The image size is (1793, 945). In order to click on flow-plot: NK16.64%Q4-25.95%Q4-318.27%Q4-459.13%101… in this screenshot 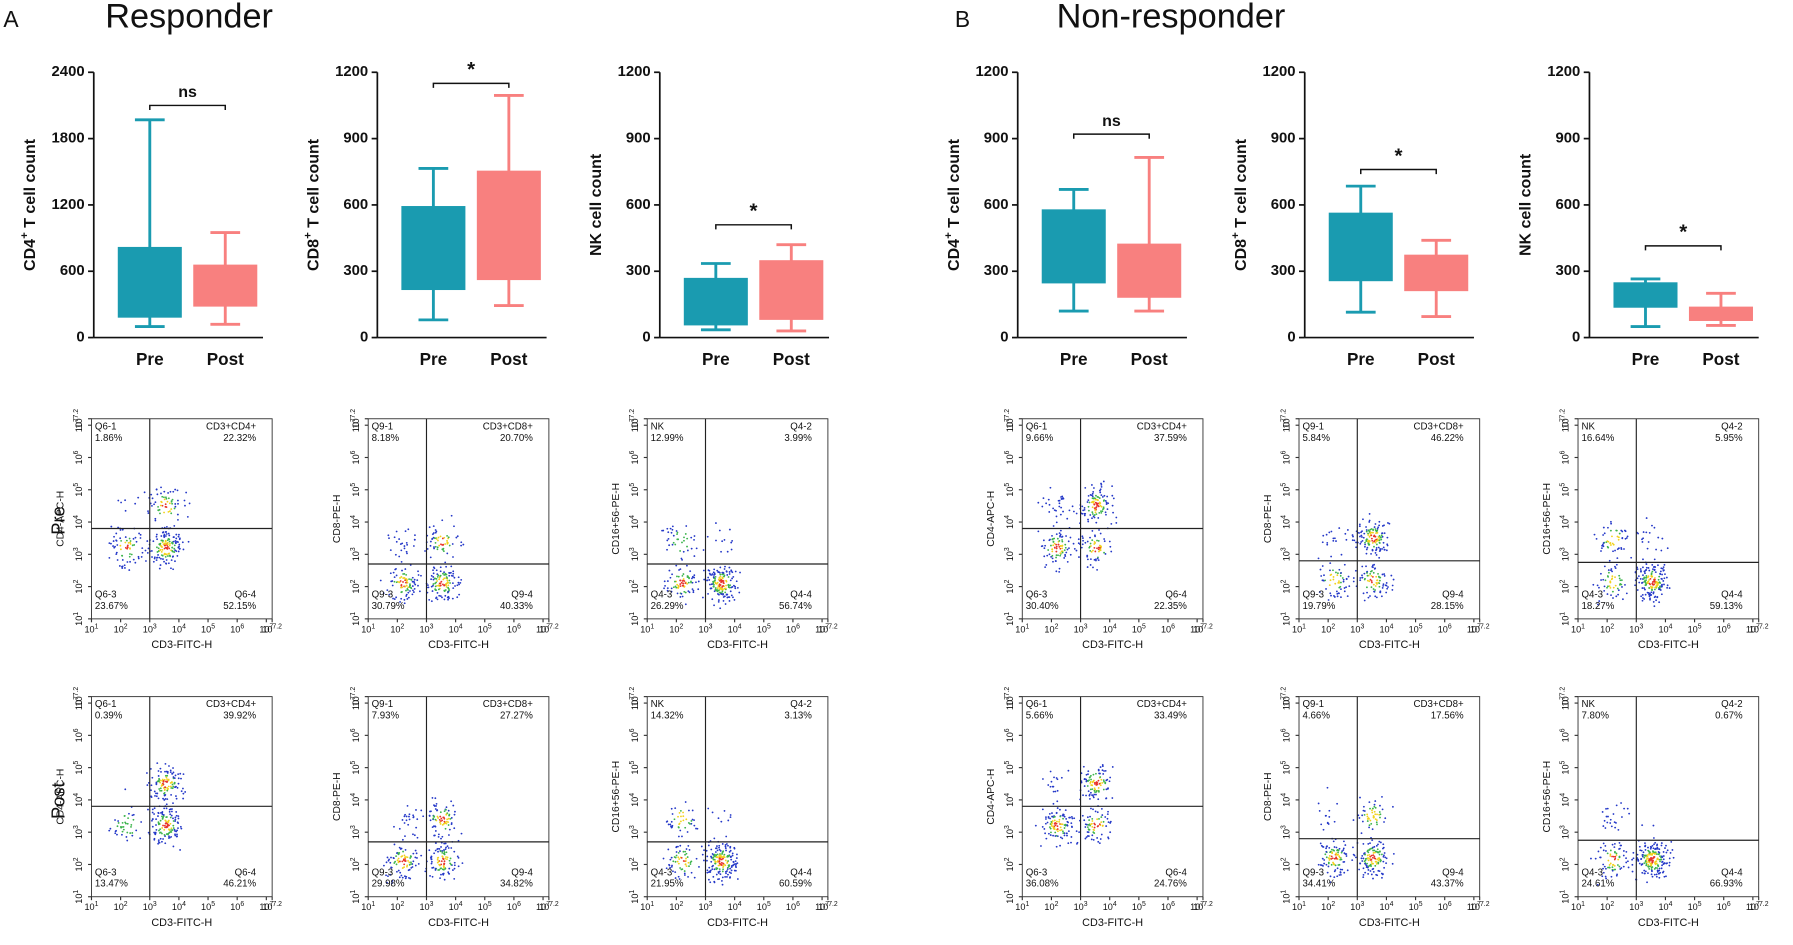, I will do `click(1655, 530)`.